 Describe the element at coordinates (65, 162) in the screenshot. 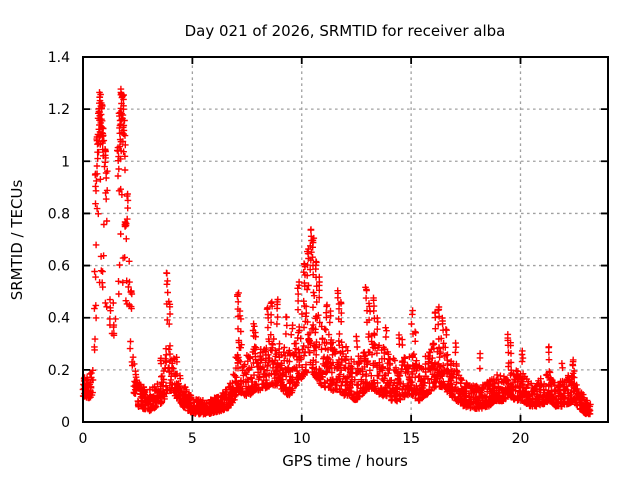

I see `y-tick-label: 1` at that location.